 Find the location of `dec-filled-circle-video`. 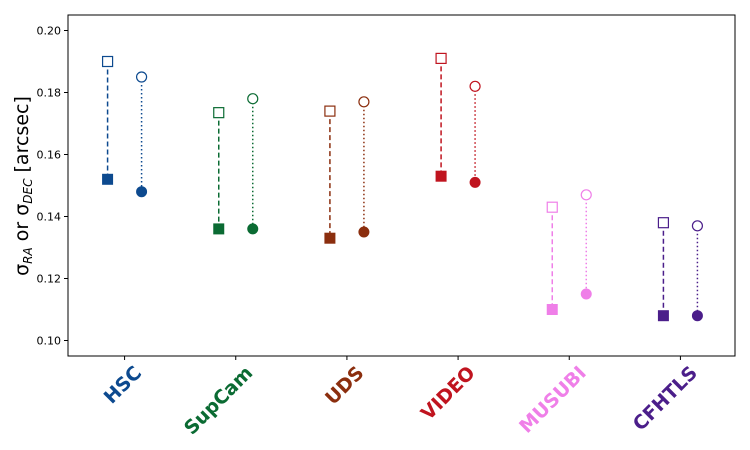

dec-filled-circle-video is located at coordinates (475, 182).